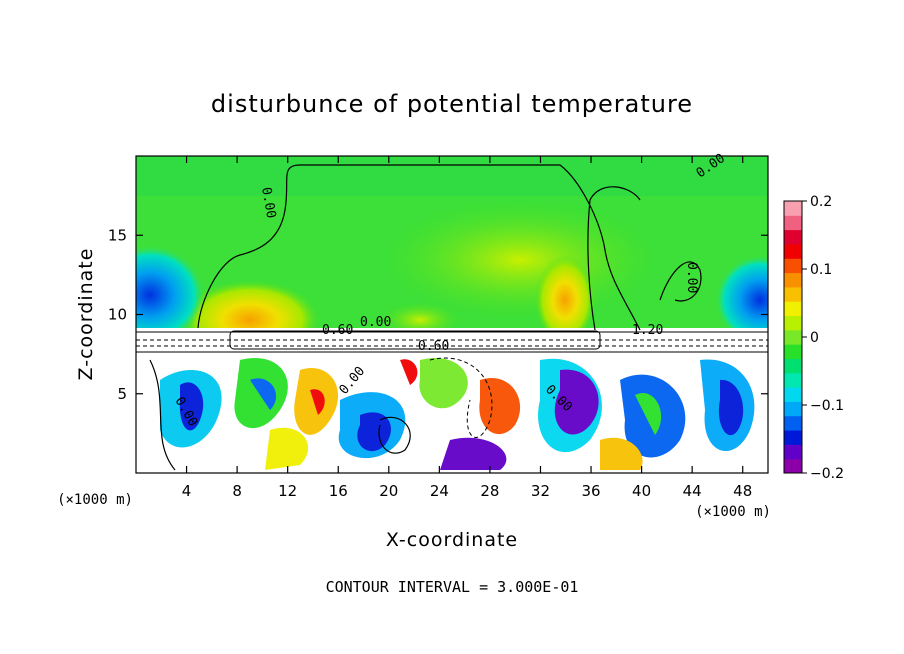 This screenshot has width=904, height=654. I want to click on x-tick-label: 12, so click(287, 491).